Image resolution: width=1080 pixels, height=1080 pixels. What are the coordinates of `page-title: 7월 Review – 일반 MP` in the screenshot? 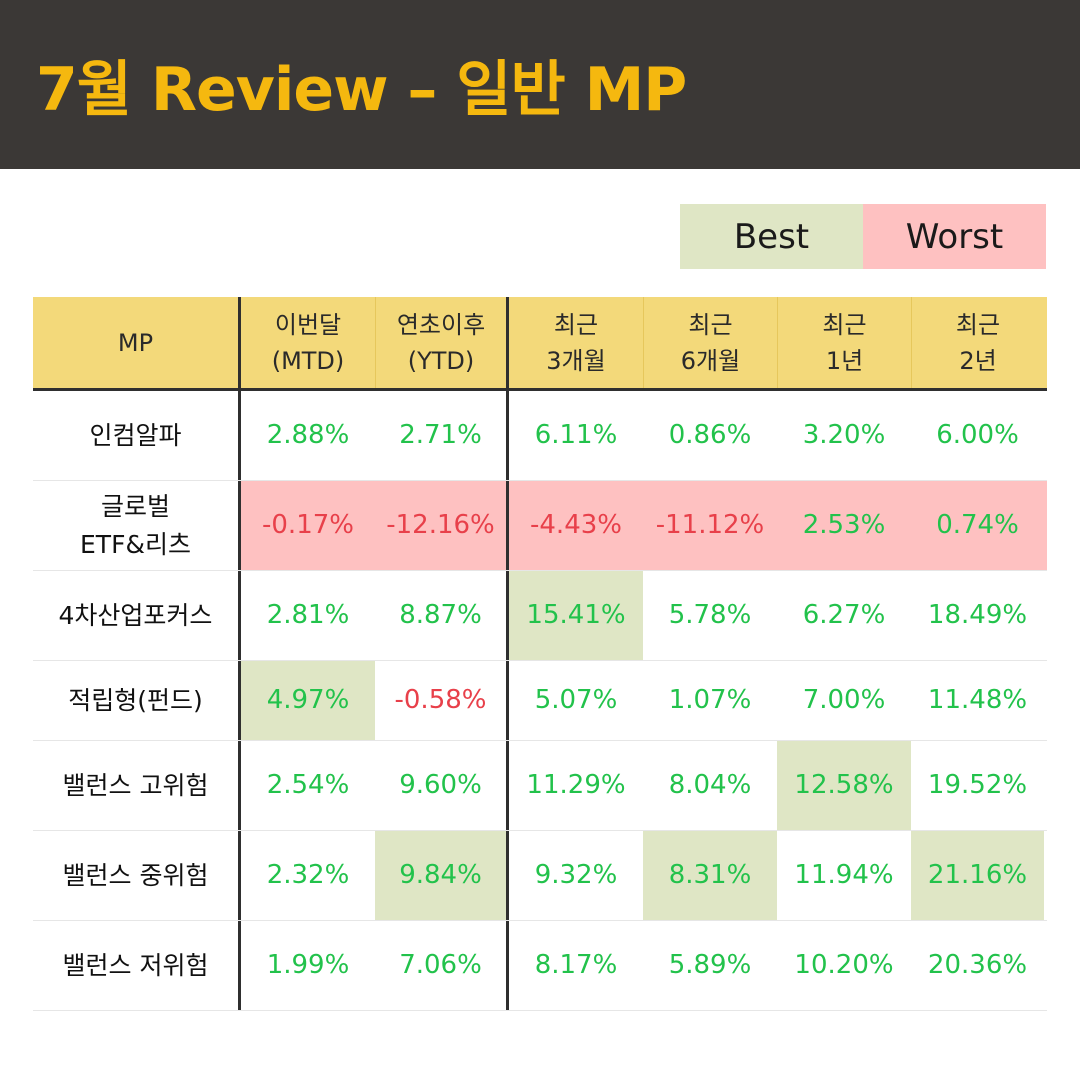 It's located at (361, 90).